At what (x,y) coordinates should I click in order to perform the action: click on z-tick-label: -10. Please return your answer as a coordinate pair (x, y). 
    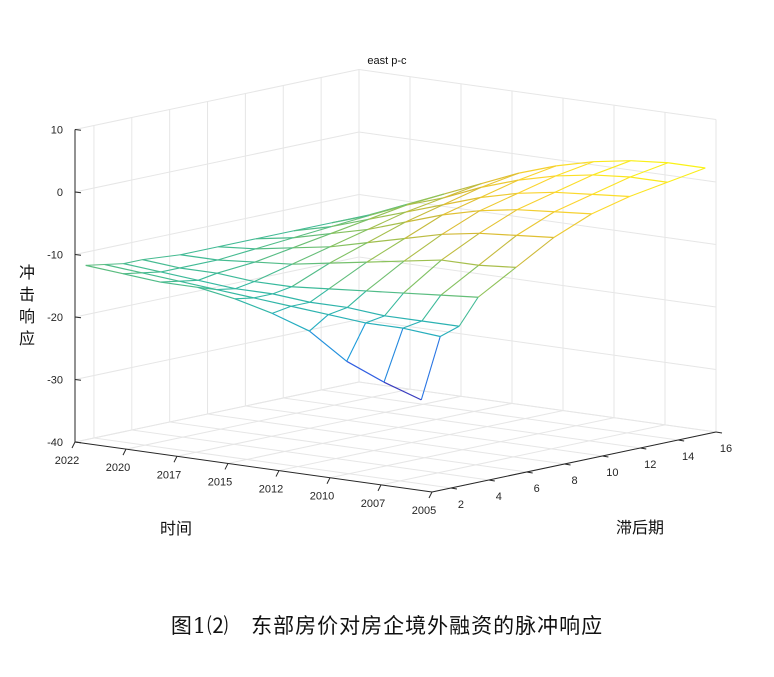
    Looking at the image, I should click on (55, 256).